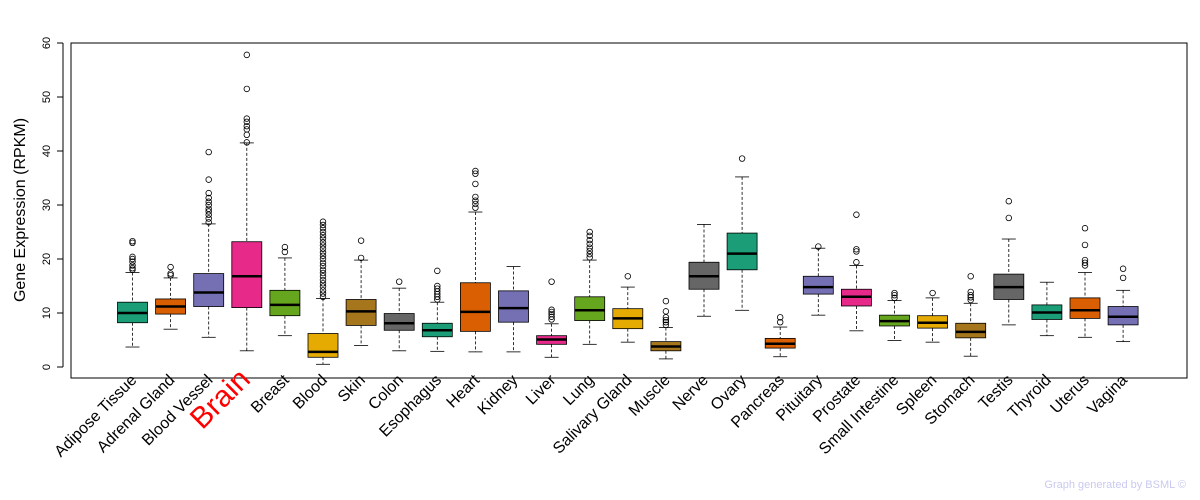 The height and width of the screenshot is (500, 1200). I want to click on box-salivary-gland, so click(628, 308).